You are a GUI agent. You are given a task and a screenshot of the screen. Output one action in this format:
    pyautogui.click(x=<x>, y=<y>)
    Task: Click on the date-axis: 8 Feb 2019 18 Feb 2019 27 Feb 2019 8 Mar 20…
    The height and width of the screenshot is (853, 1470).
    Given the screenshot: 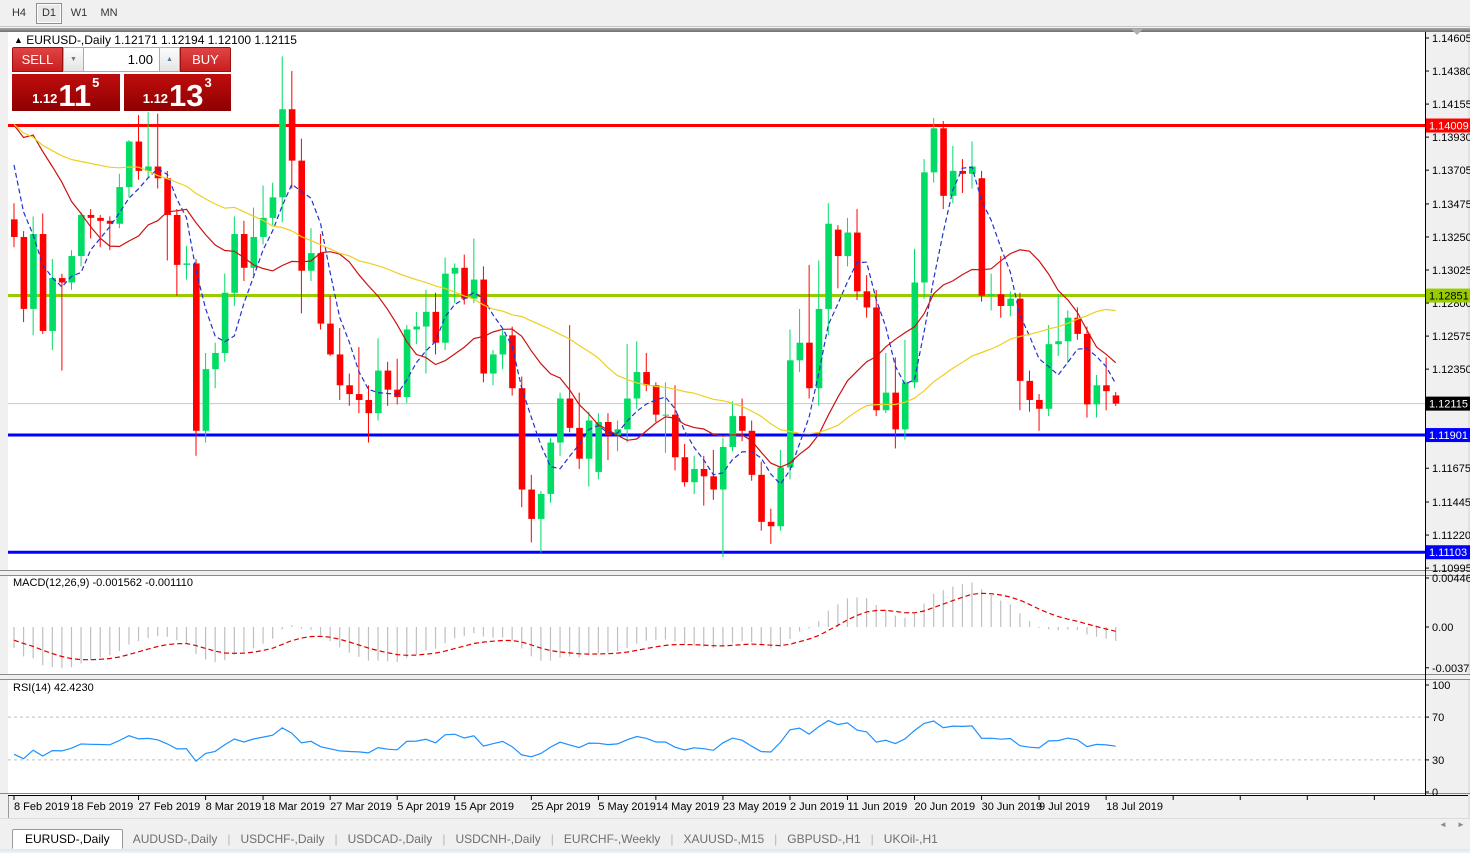 What is the action you would take?
    pyautogui.click(x=694, y=804)
    